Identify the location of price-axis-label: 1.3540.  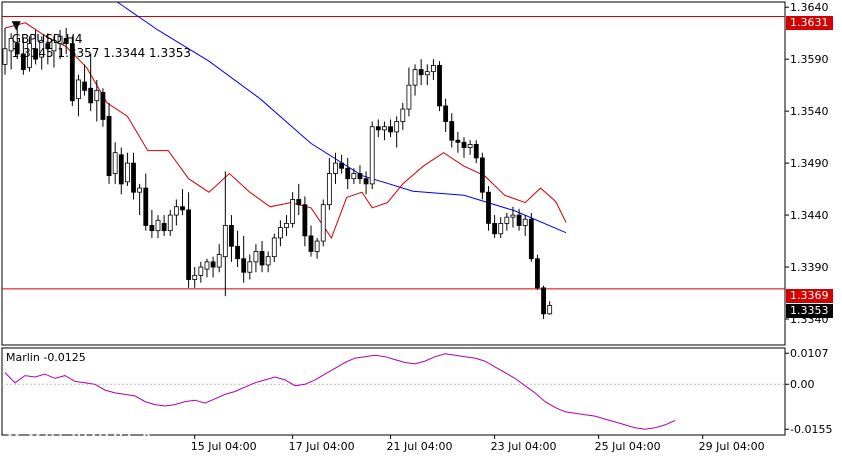
(809, 111).